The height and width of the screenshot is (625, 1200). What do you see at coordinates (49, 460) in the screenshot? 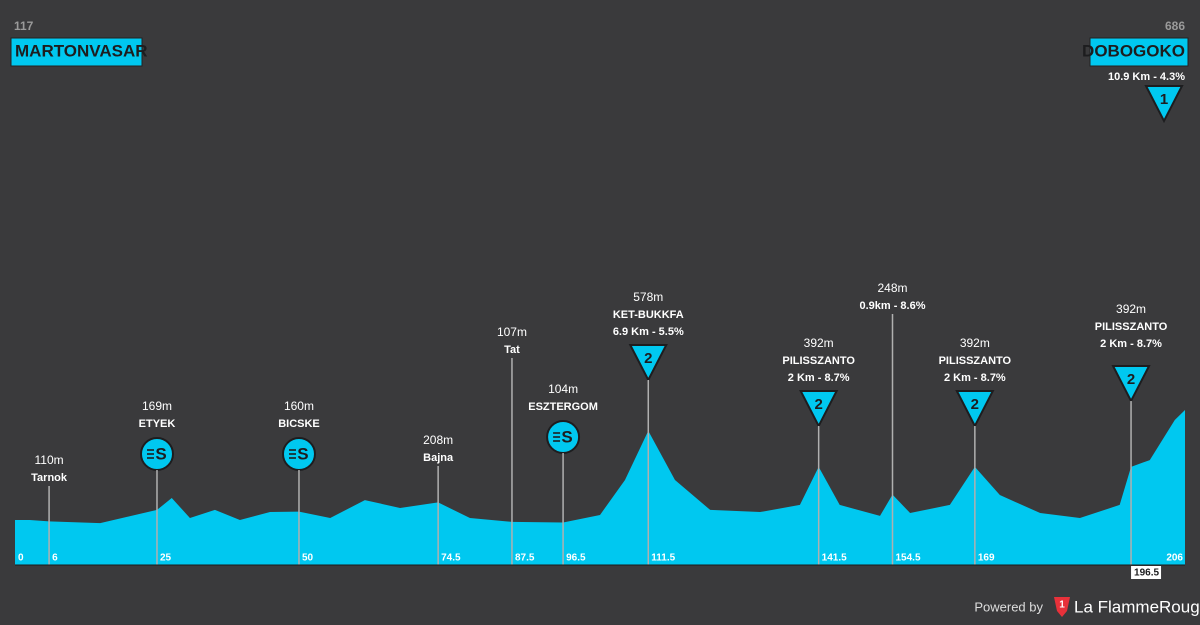
I see `point-elevation: 110m` at bounding box center [49, 460].